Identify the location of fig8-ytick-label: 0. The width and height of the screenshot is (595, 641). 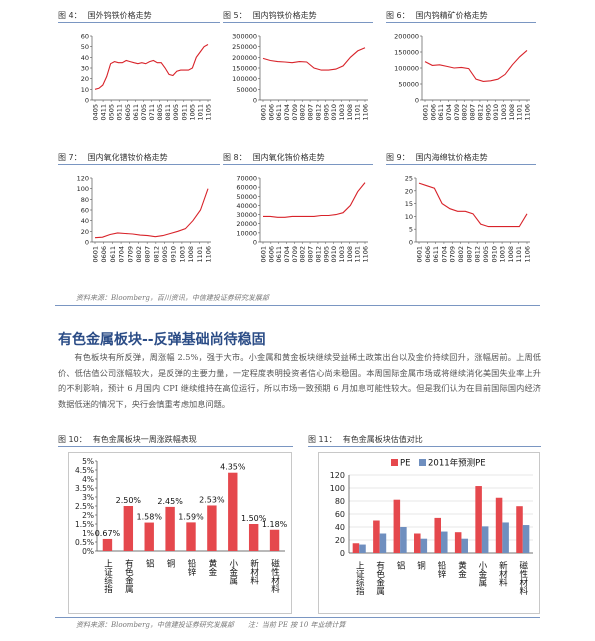
(255, 243).